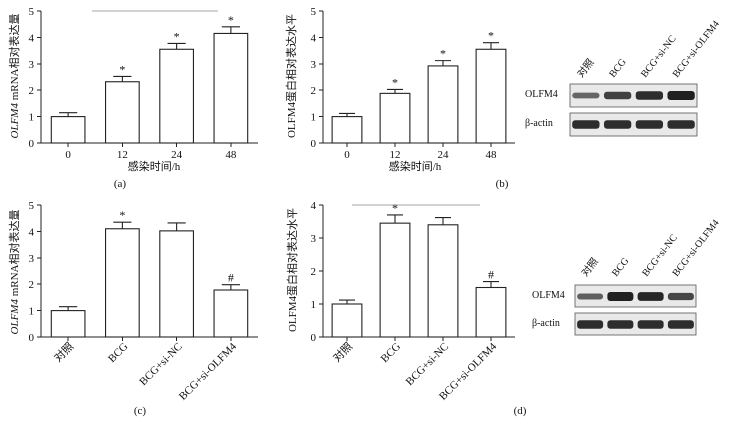  I want to click on panel-label: (a), so click(120, 184).